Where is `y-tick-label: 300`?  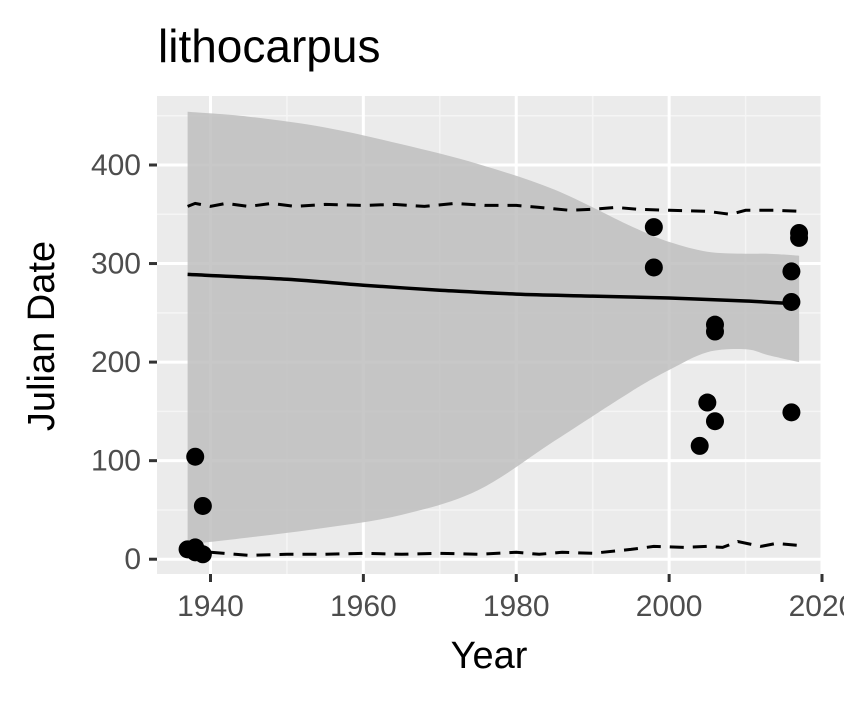
y-tick-label: 300 is located at coordinates (116, 264).